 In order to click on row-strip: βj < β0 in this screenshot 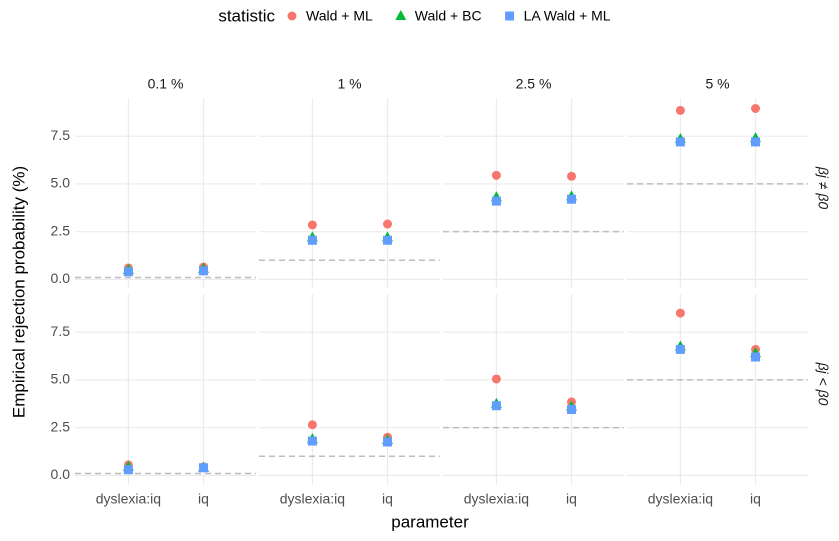, I will do `click(823, 384)`.